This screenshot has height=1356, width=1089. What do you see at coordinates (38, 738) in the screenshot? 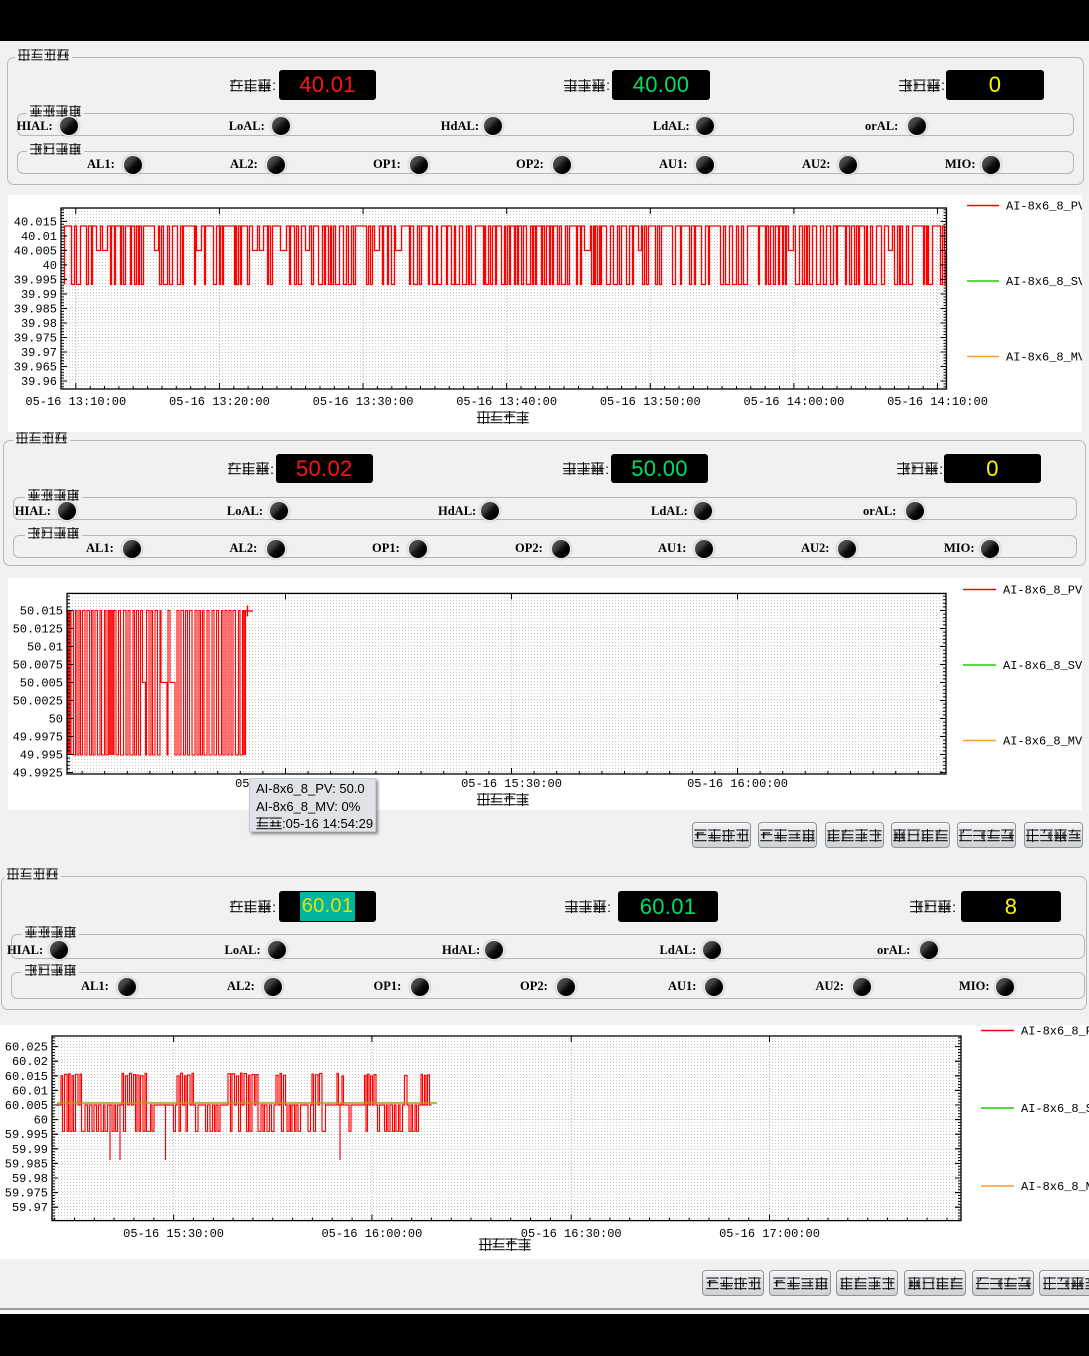
I see `svg-text: 49.9975` at bounding box center [38, 738].